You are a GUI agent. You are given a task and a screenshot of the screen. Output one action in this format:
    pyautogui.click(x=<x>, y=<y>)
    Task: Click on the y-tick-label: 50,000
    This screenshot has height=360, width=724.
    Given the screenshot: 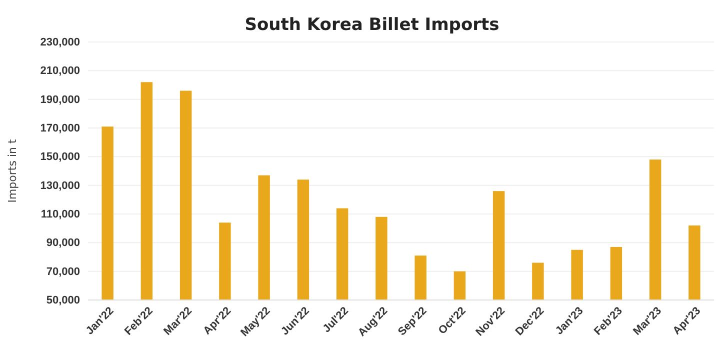 What is the action you would take?
    pyautogui.click(x=63, y=300)
    